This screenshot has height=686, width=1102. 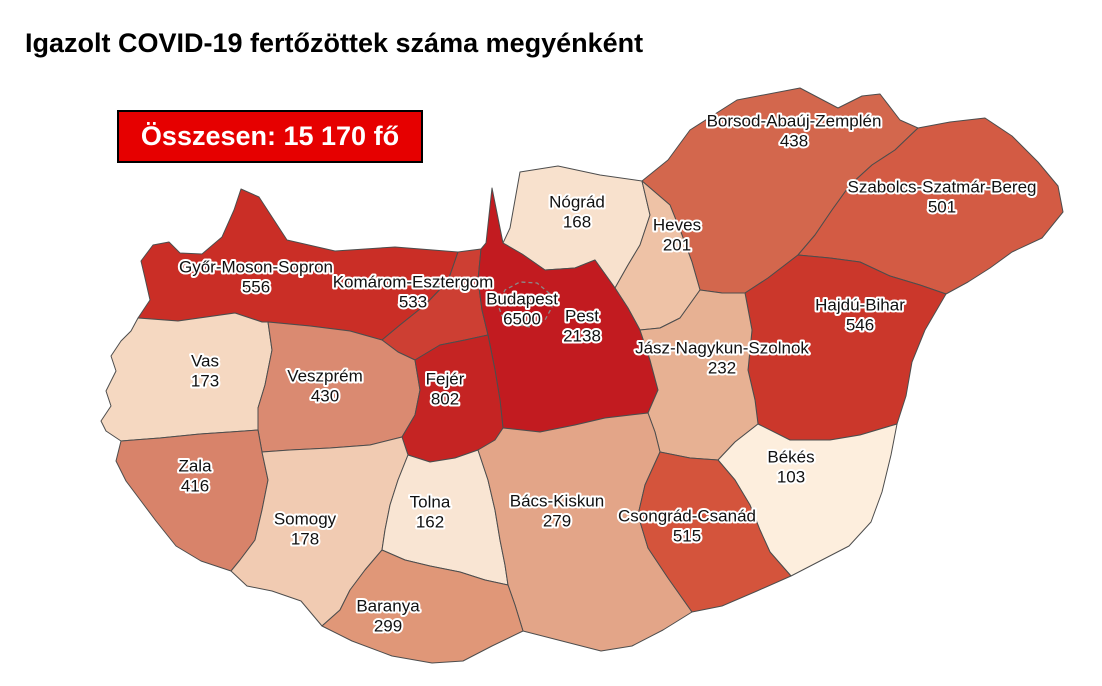 I want to click on county-label-value-komarom: 533, so click(x=413, y=301).